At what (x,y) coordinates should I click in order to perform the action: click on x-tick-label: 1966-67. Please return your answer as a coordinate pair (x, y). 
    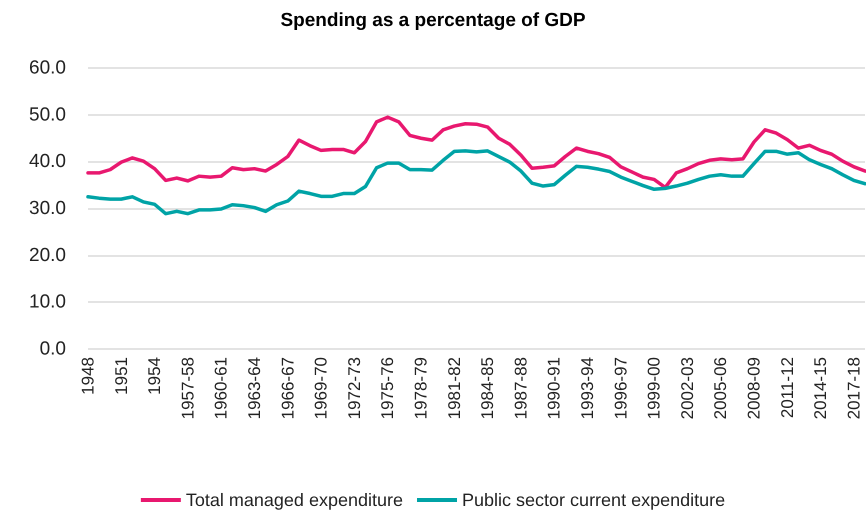
    Looking at the image, I should click on (288, 388).